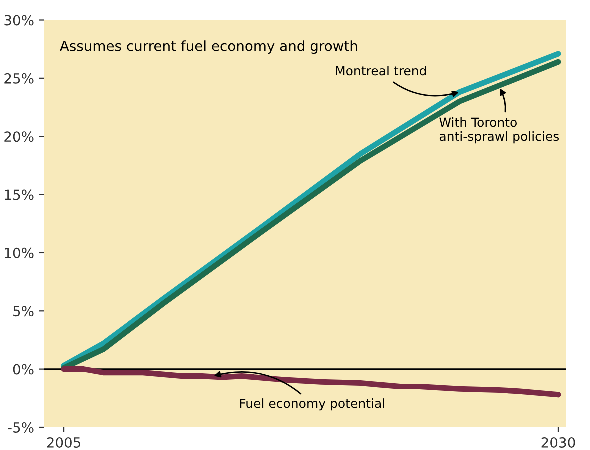  I want to click on annotation: Assumes current fuel economy and growth, so click(209, 47).